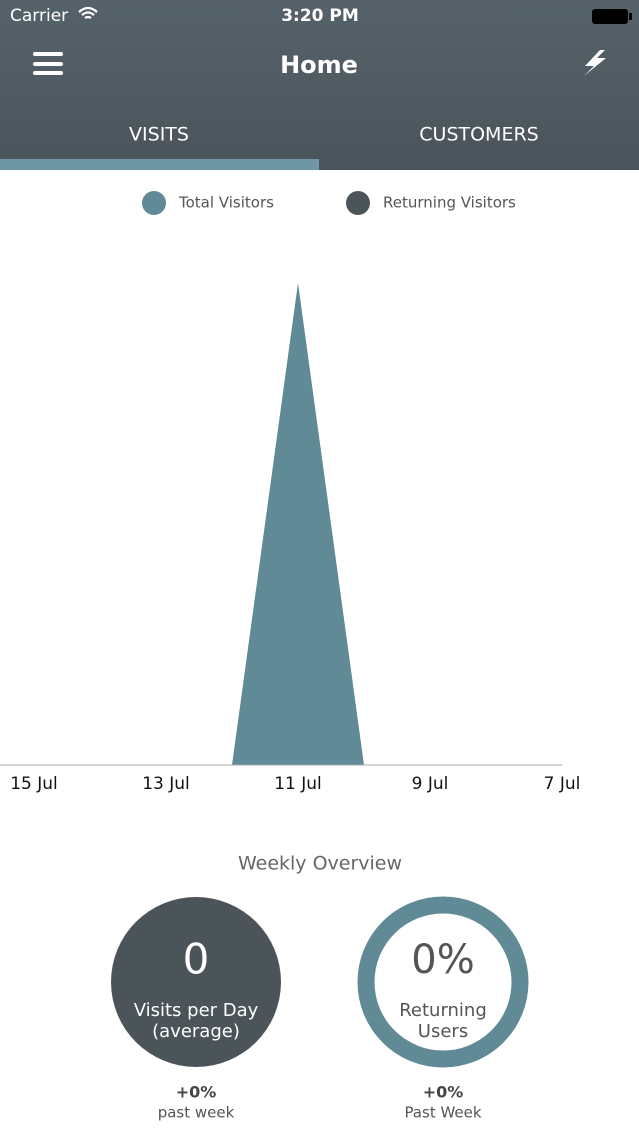 This screenshot has width=639, height=1136. I want to click on stat-circle, so click(196, 982).